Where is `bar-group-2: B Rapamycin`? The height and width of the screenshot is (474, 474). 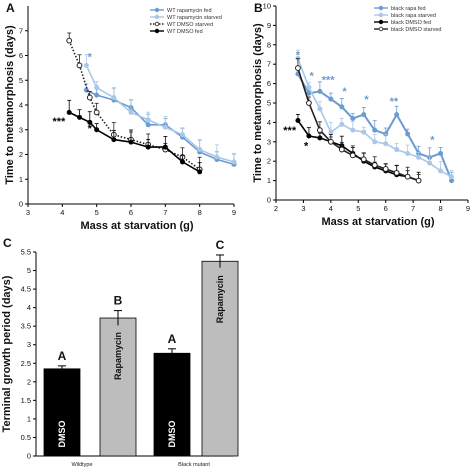
bar-group-2: B Rapamycin is located at coordinates (118, 375).